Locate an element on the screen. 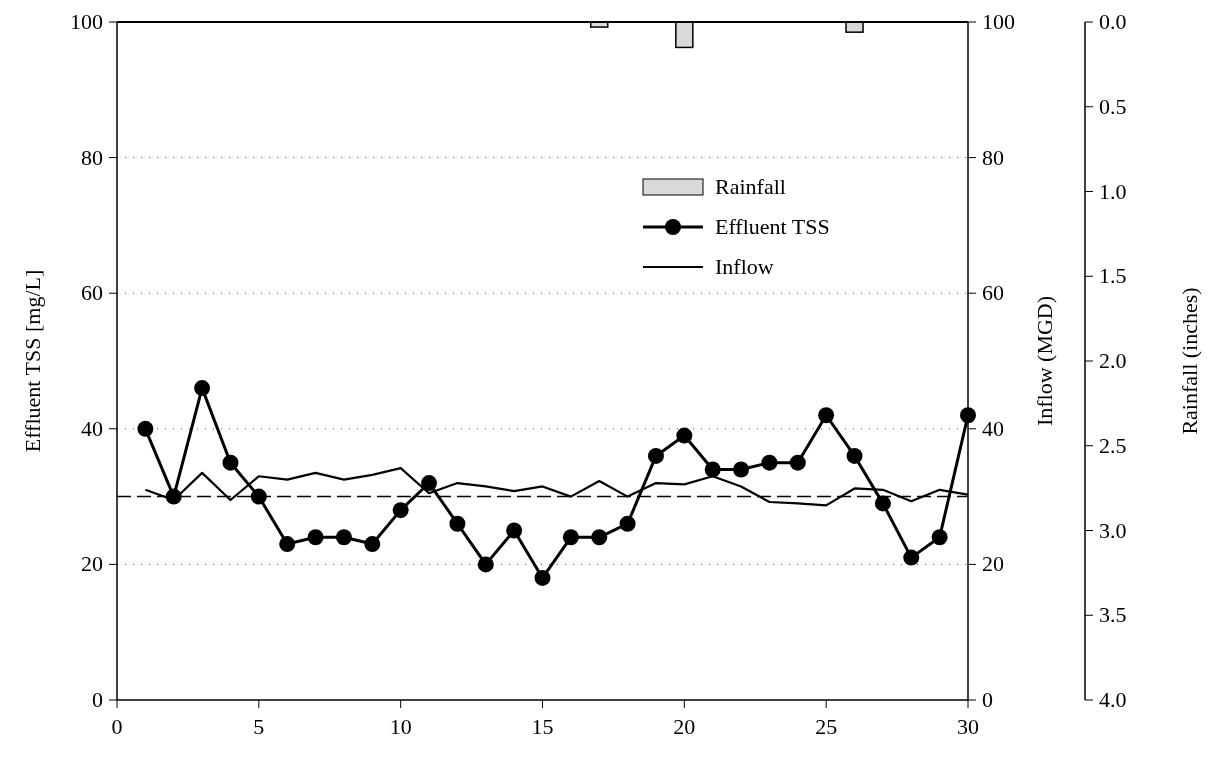 The image size is (1217, 763). x-tick-label: 15 is located at coordinates (542, 726).